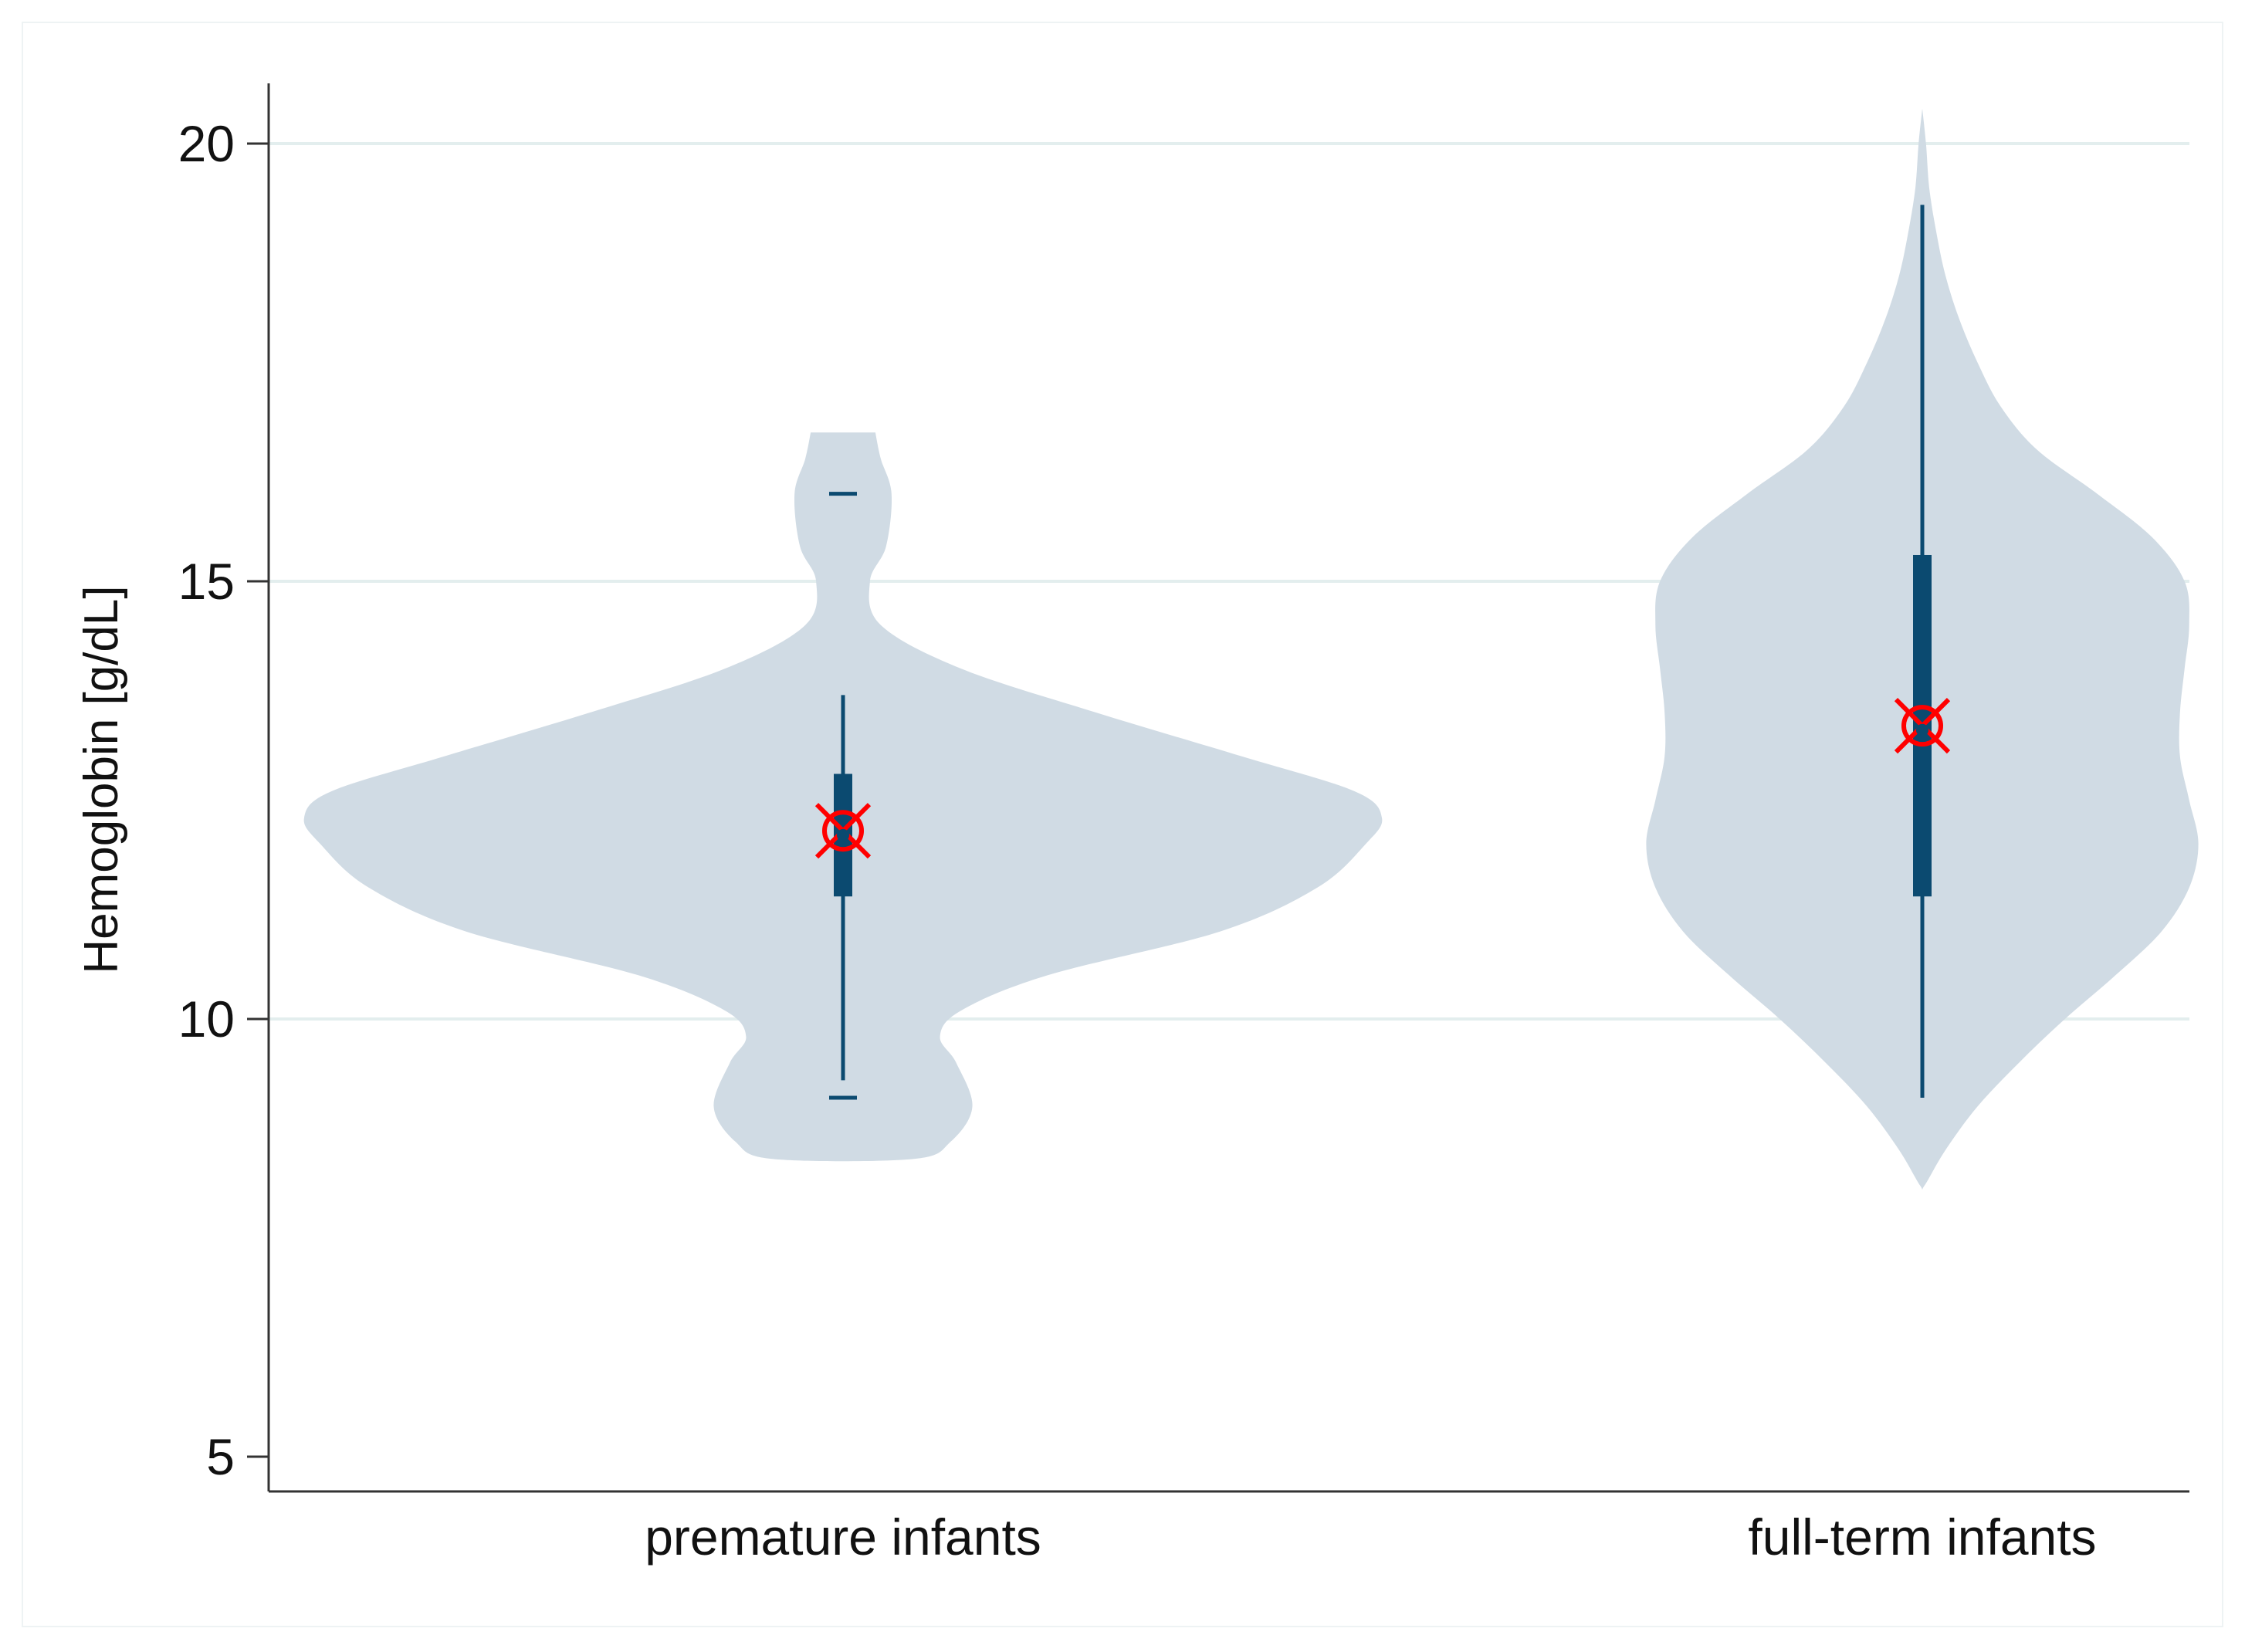 The height and width of the screenshot is (1652, 2245). What do you see at coordinates (206, 143) in the screenshot?
I see `y-tick-label-20: 20` at bounding box center [206, 143].